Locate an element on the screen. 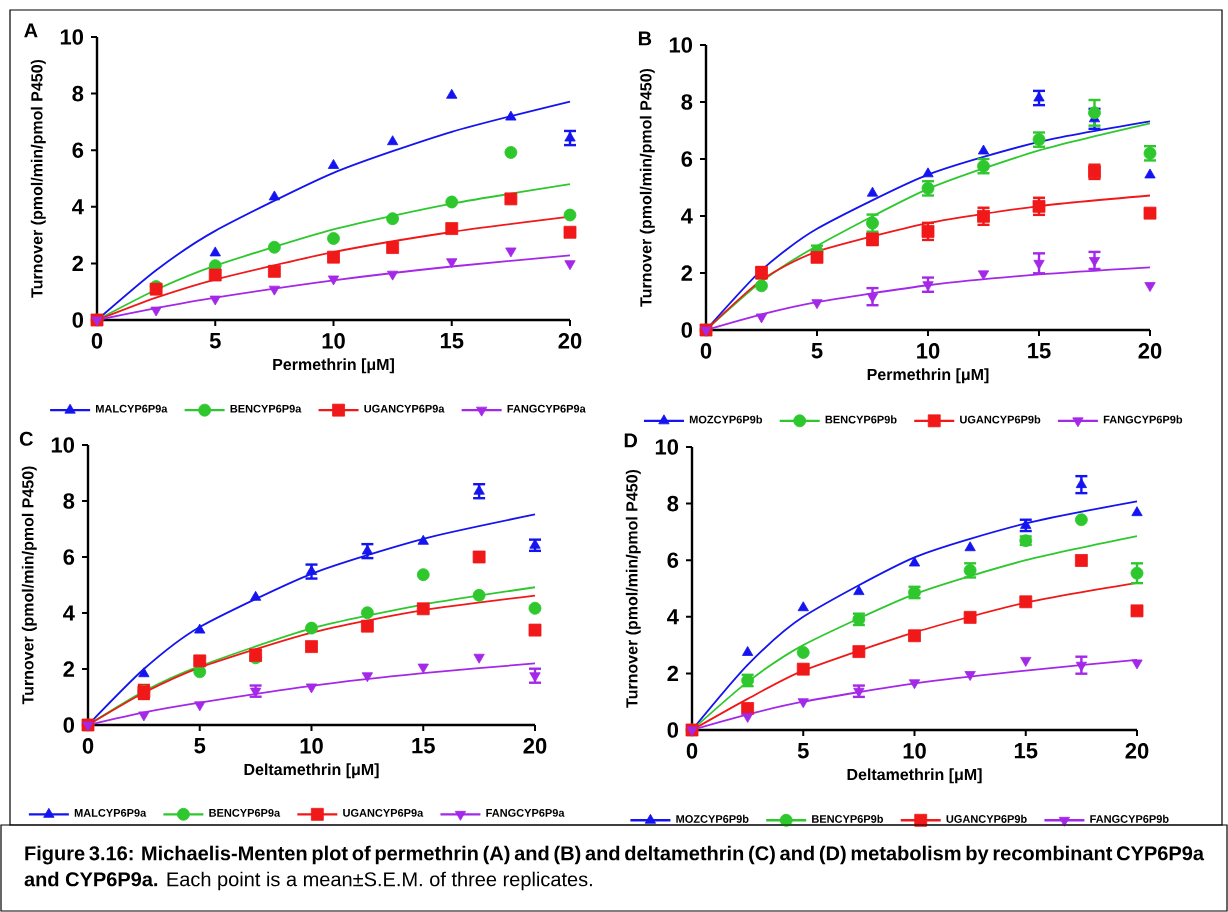  chart-title: A is located at coordinates (31, 30).